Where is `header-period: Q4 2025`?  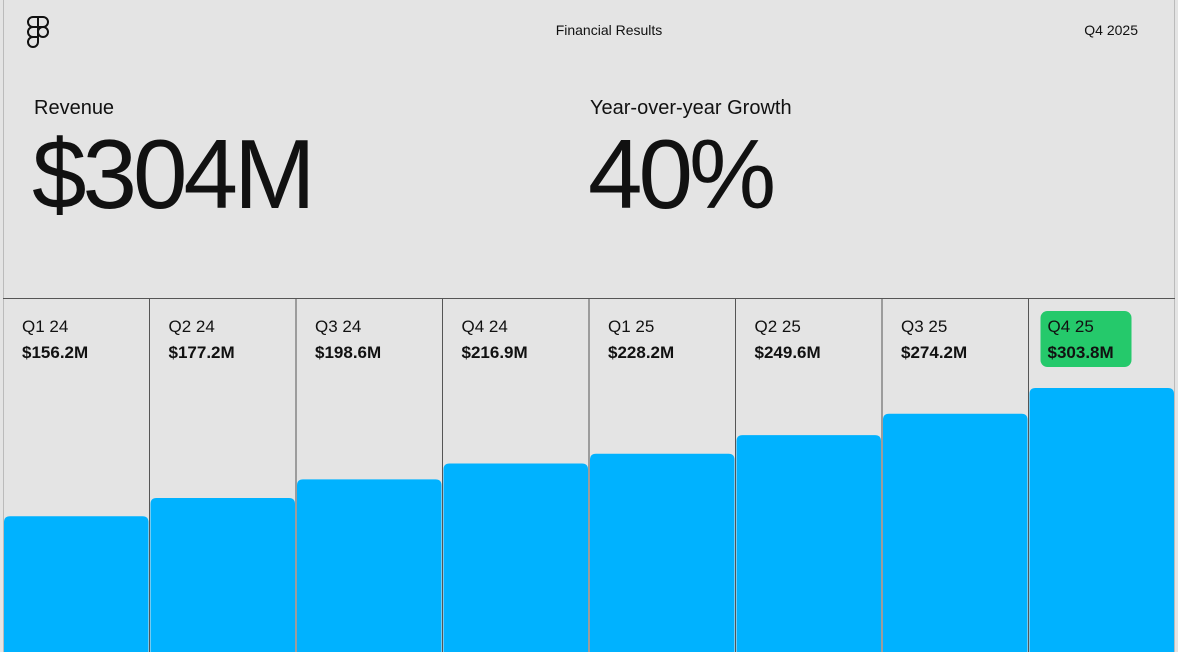
header-period: Q4 2025 is located at coordinates (1111, 30).